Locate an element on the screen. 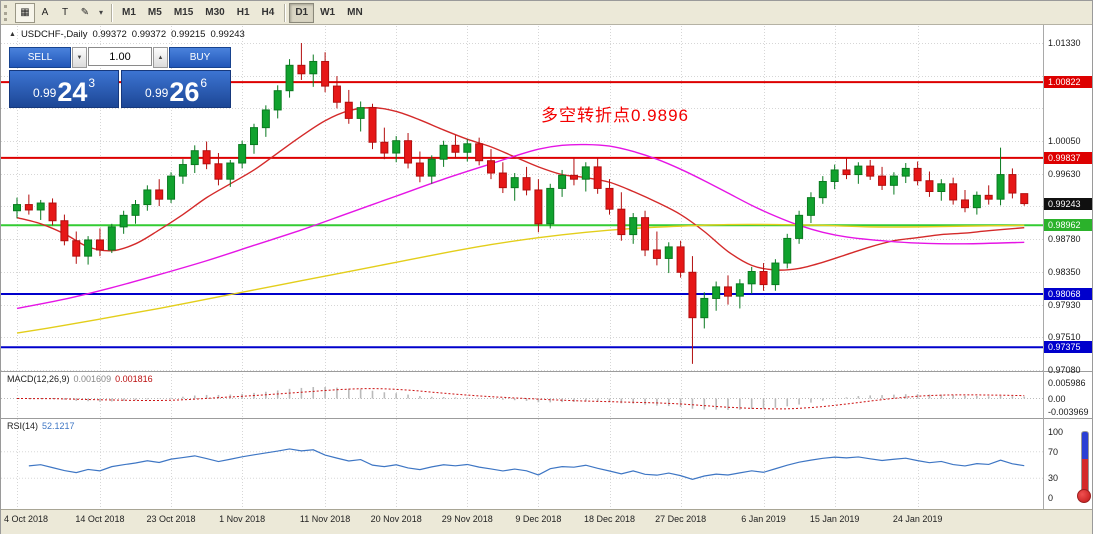  tab-timeframe-mn: MN is located at coordinates (355, 13).